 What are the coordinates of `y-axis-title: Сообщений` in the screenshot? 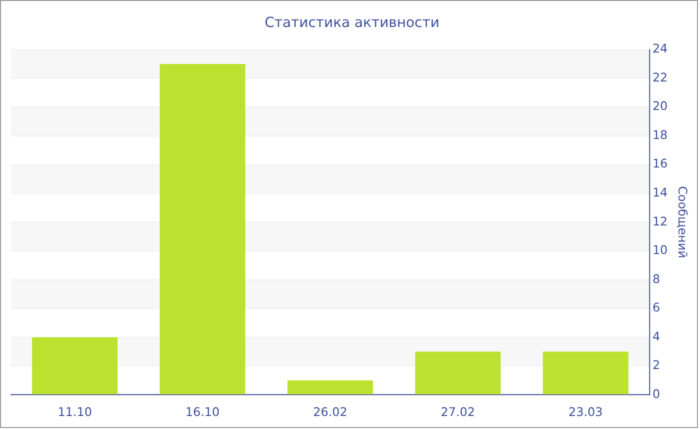 It's located at (683, 222).